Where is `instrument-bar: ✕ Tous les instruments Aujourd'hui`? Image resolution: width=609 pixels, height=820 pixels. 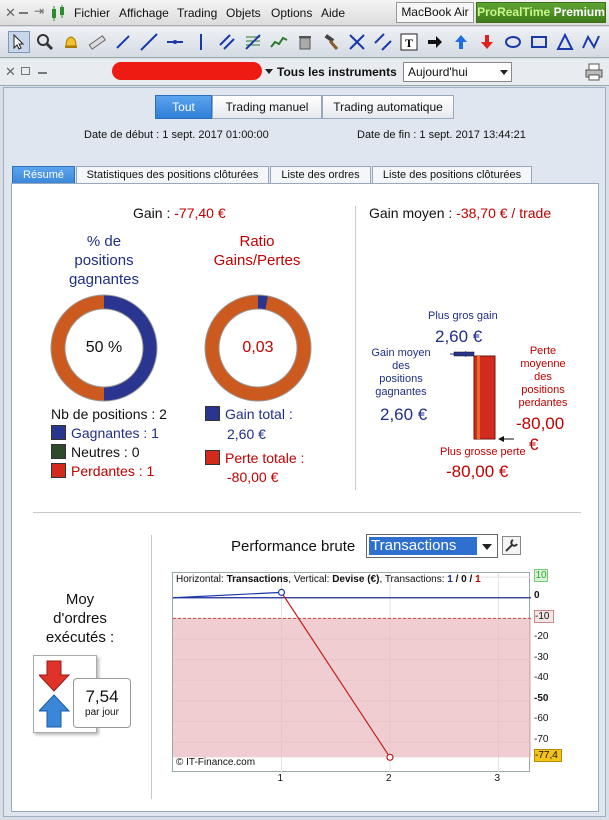 instrument-bar: ✕ Tous les instruments Aujourd'hui is located at coordinates (304, 72).